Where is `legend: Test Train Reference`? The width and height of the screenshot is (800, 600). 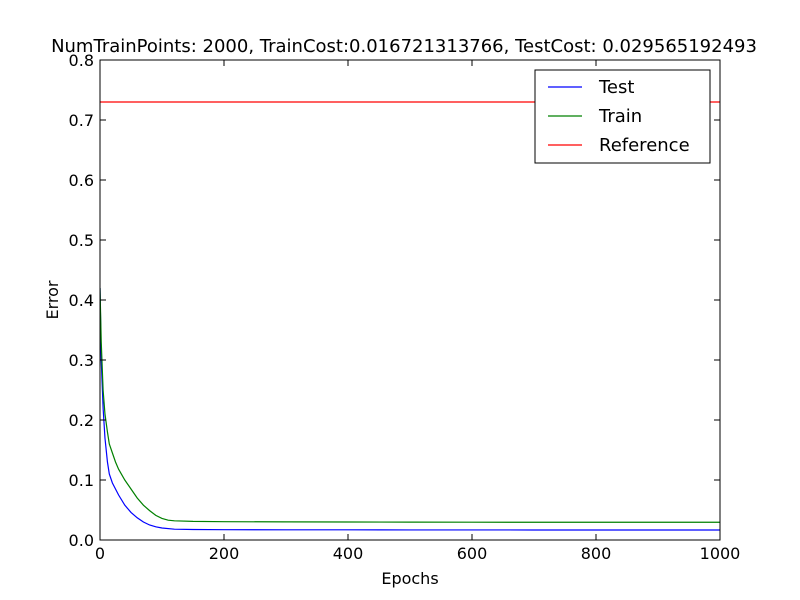 legend: Test Train Reference is located at coordinates (622, 116).